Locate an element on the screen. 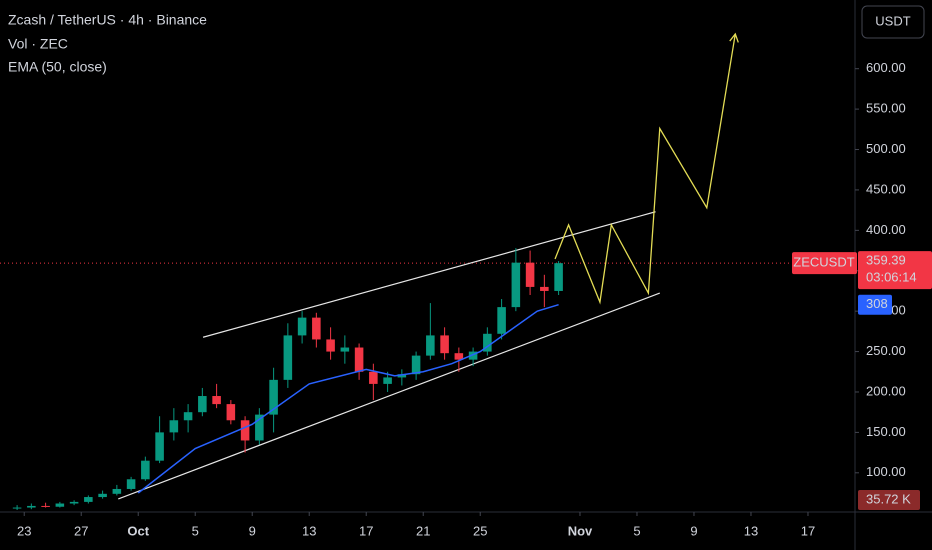 The image size is (932, 550). volume-label: 35.72 K is located at coordinates (888, 498).